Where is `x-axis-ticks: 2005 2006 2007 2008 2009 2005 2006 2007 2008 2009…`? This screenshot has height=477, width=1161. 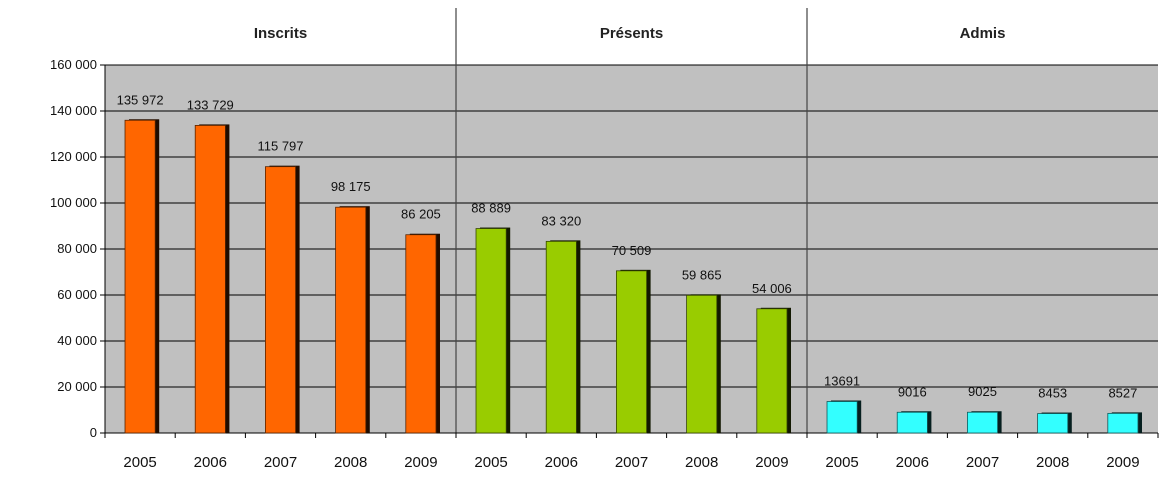
x-axis-ticks: 2005 2006 2007 2008 2009 2005 2006 2007 2008 2009… is located at coordinates (631, 452).